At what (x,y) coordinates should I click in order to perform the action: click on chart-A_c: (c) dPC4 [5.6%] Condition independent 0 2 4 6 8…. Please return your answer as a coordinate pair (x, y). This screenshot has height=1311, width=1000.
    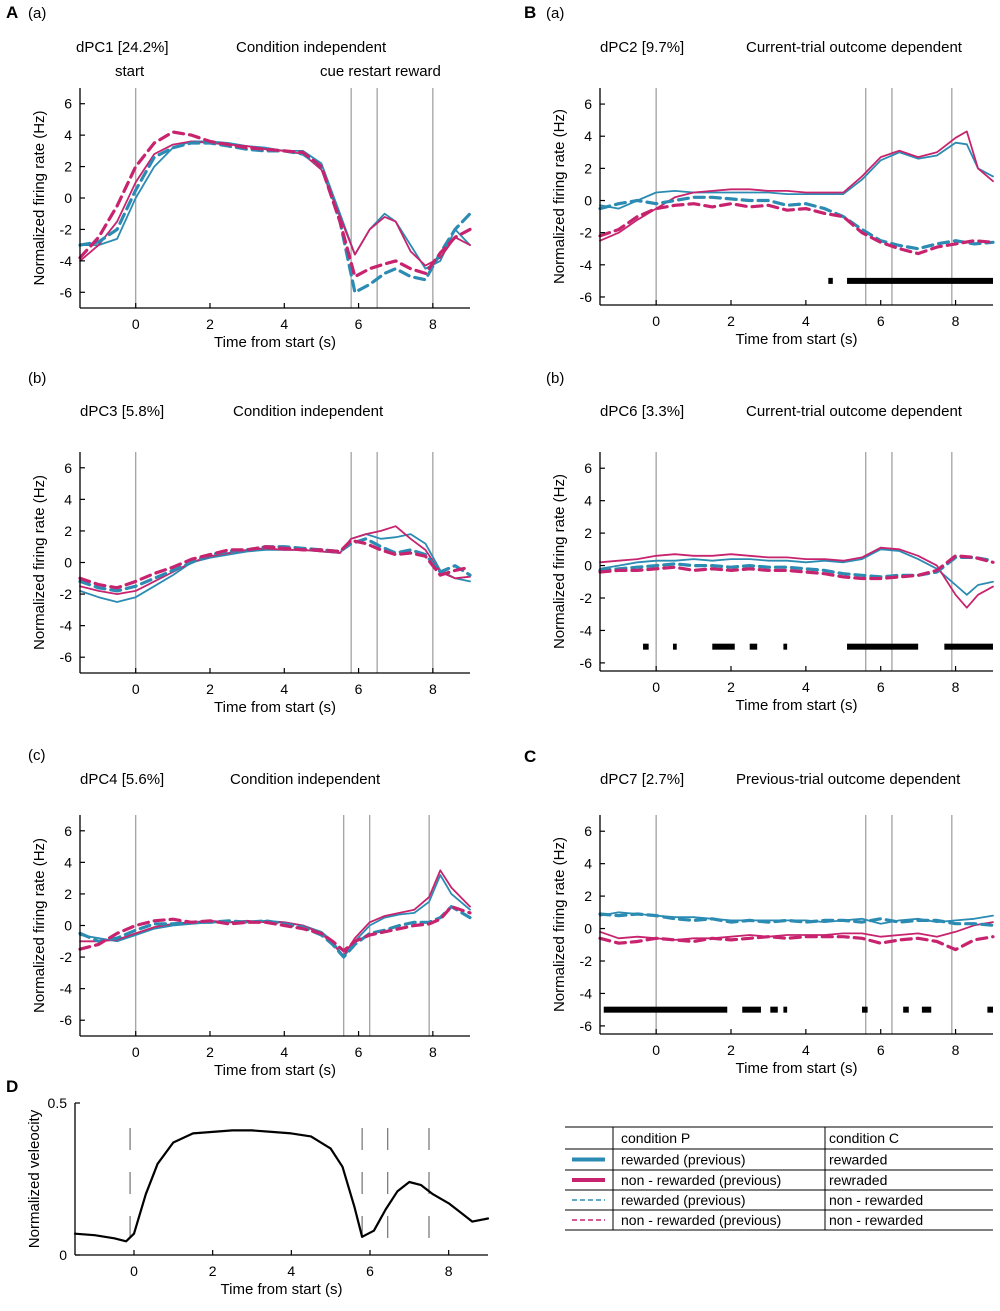
    Looking at the image, I should click on (250, 913).